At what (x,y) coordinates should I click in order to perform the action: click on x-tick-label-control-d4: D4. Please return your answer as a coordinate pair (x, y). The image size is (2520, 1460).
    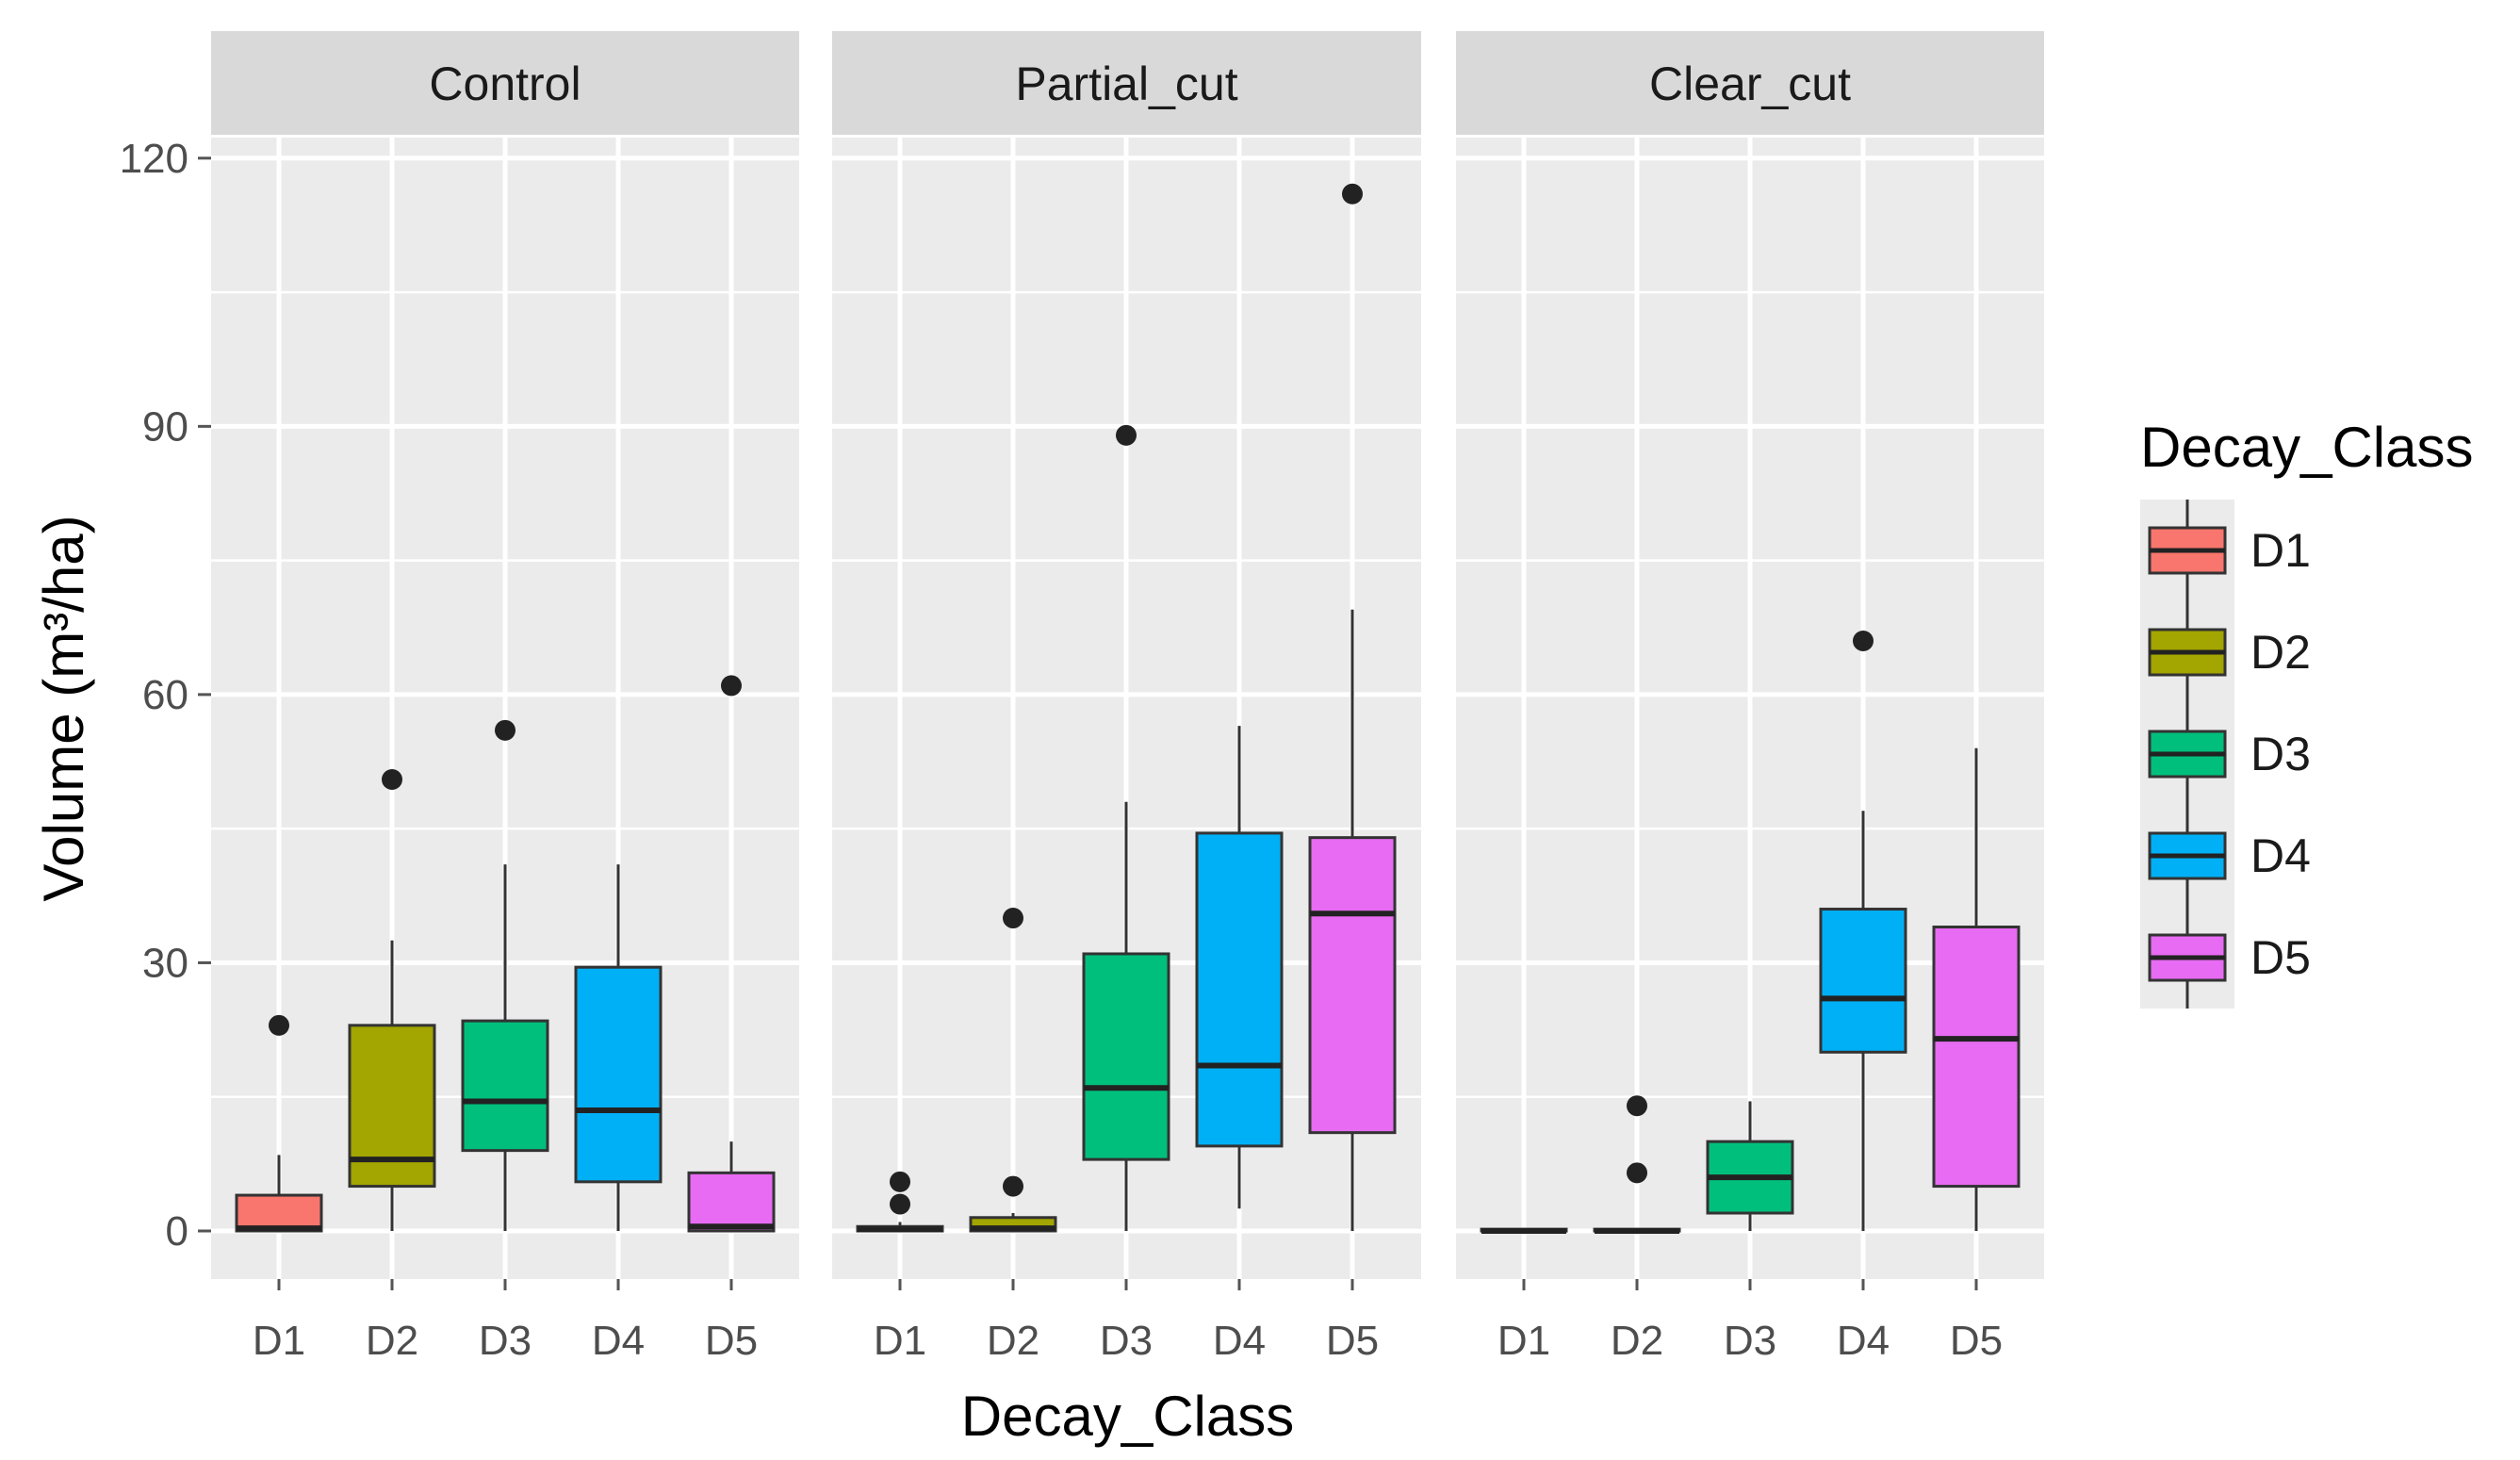
    Looking at the image, I should click on (618, 1341).